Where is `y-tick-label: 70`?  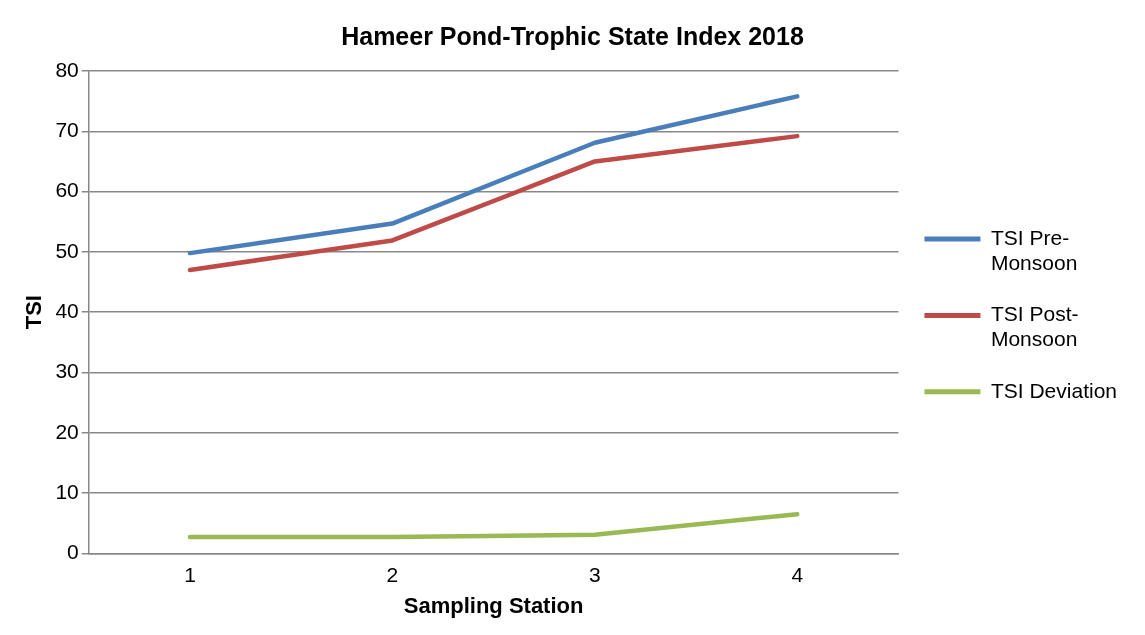
y-tick-label: 70 is located at coordinates (67, 130).